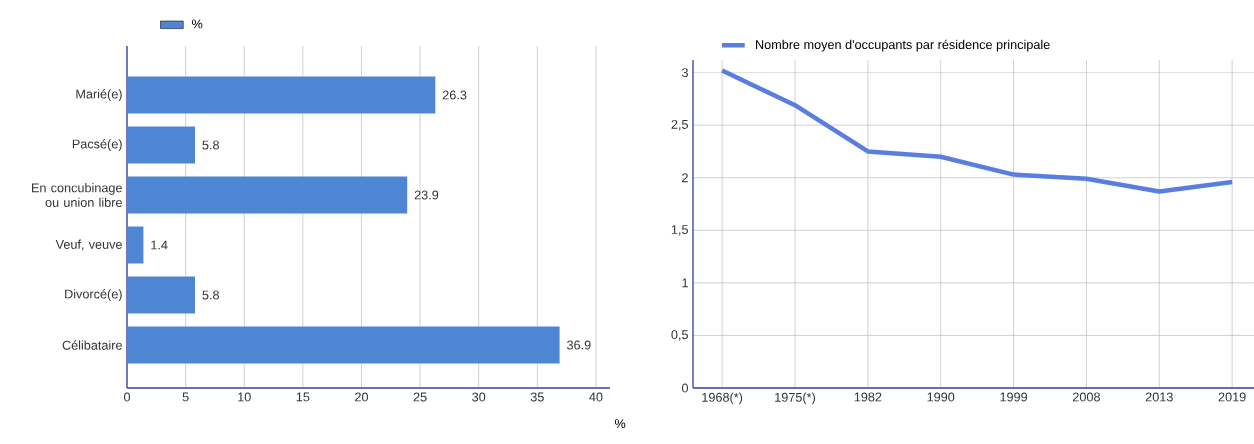  Describe the element at coordinates (426, 195) in the screenshot. I see `data-label: 23.9` at that location.